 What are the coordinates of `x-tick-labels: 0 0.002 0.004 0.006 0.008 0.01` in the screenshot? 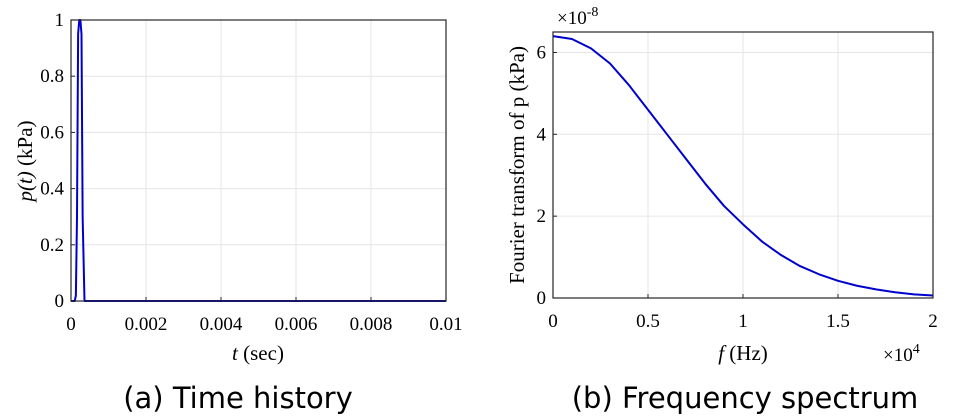 It's located at (264, 324).